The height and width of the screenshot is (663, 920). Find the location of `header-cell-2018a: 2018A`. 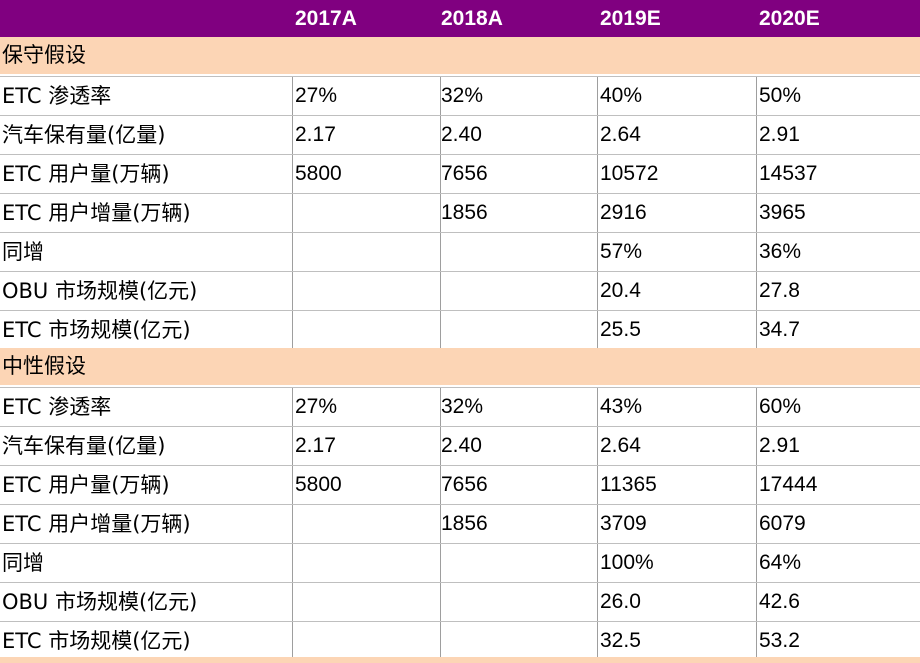

header-cell-2018a: 2018A is located at coordinates (472, 18).